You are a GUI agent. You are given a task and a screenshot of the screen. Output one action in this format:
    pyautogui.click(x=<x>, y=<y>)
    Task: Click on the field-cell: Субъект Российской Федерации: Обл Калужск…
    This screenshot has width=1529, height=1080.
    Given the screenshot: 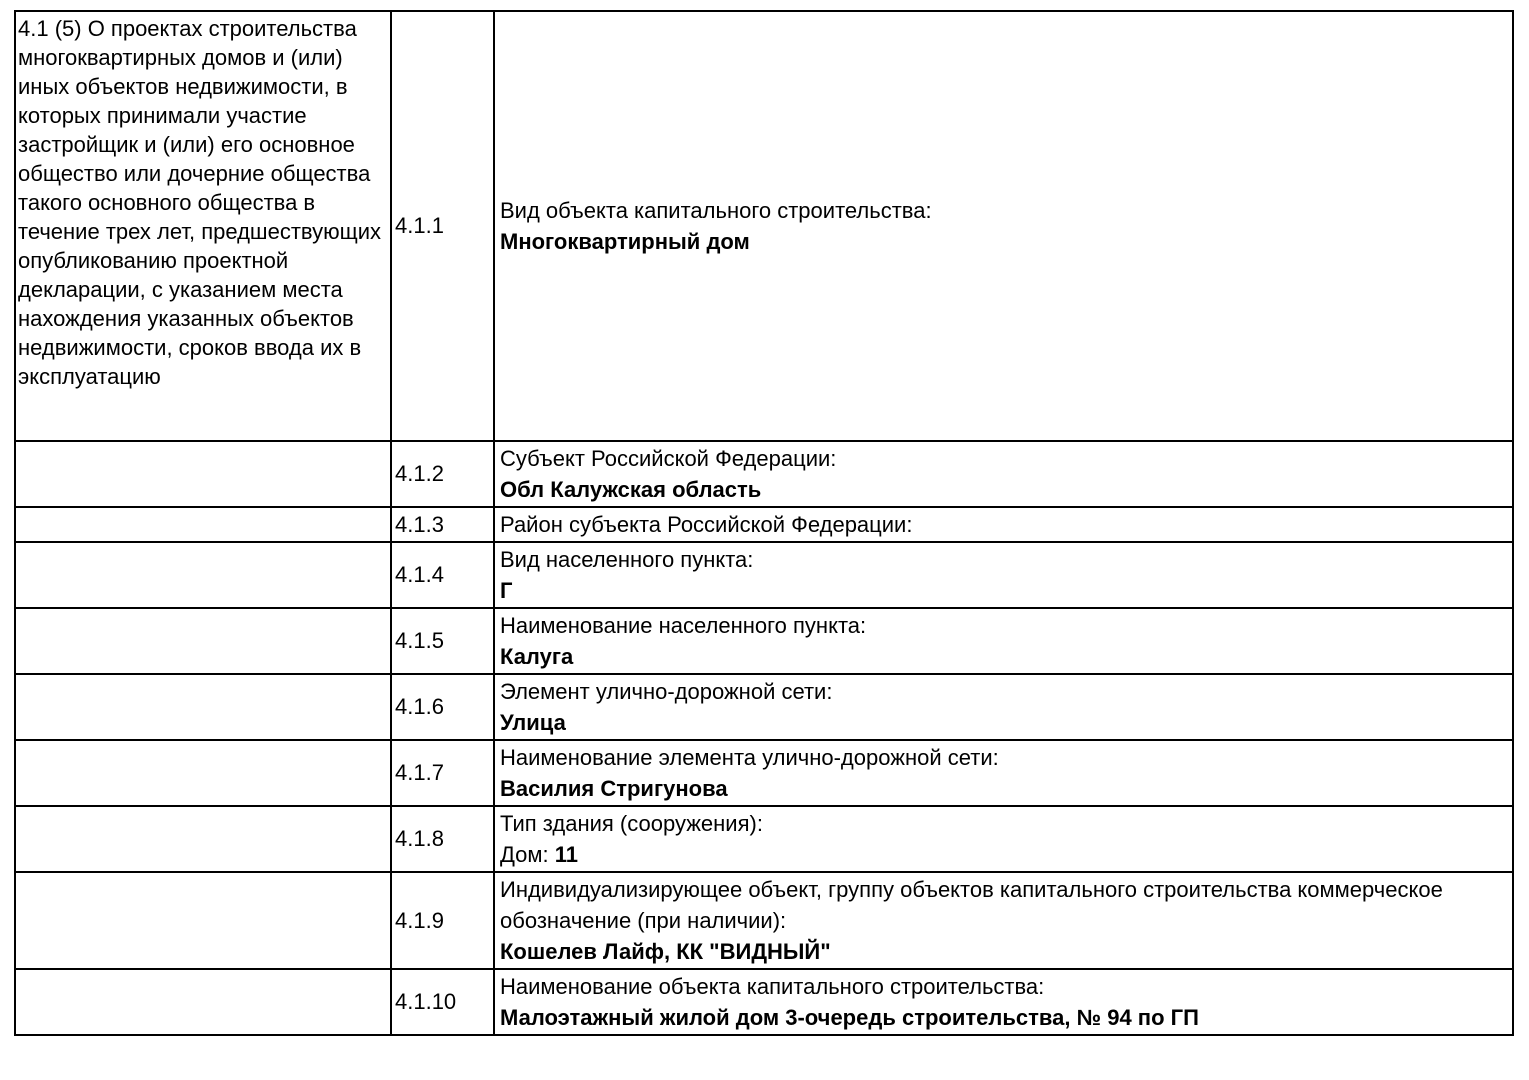 What is the action you would take?
    pyautogui.click(x=1003, y=474)
    